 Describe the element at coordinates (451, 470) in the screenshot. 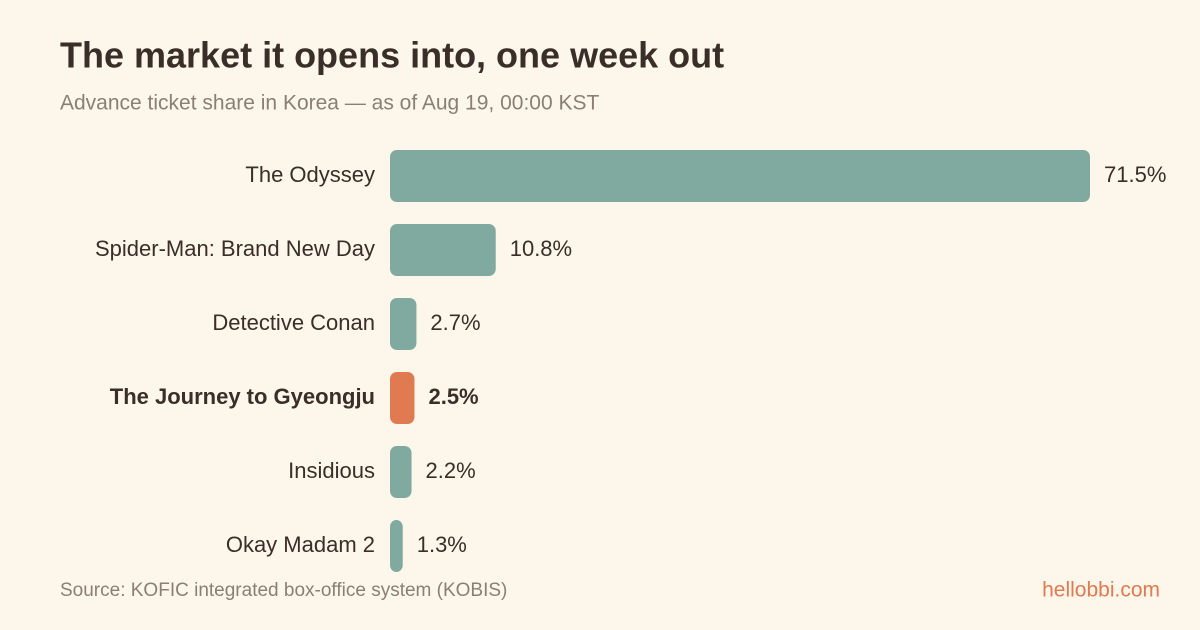

I see `value-label: 2.2%` at that location.